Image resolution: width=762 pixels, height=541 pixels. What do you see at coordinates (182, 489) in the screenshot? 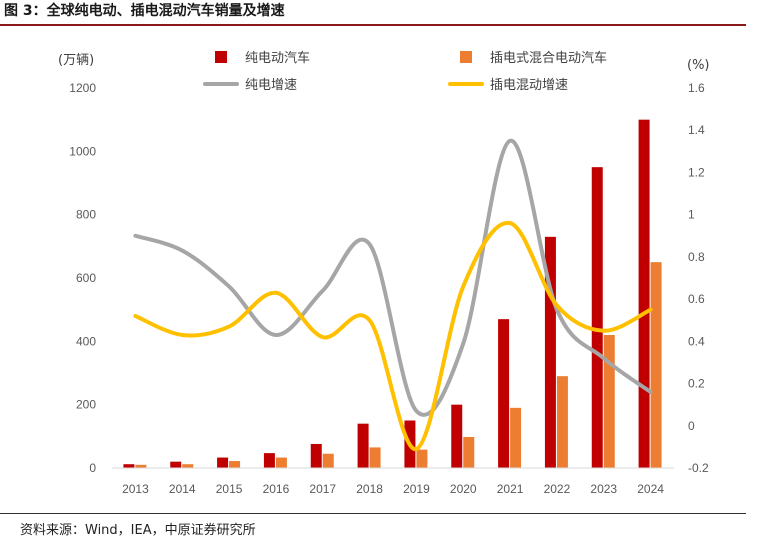
I see `x-tick-2014: 2014` at bounding box center [182, 489].